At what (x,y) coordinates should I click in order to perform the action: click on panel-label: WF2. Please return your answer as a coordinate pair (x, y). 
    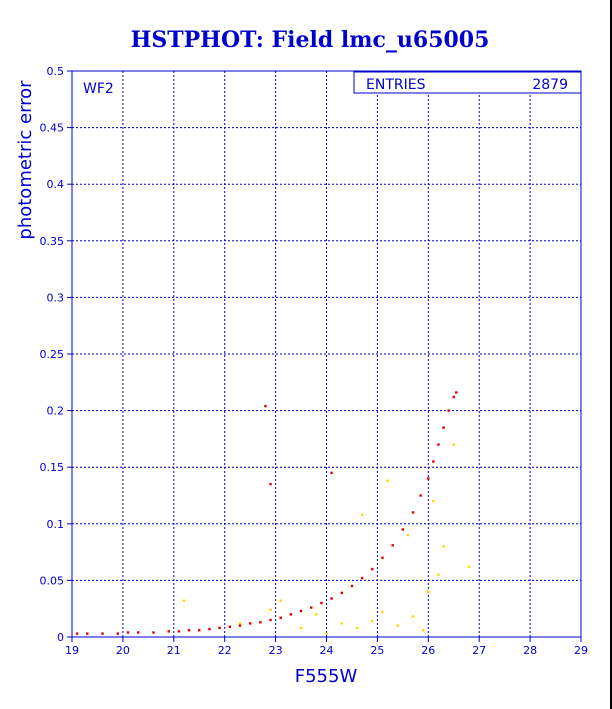
    Looking at the image, I should click on (98, 89).